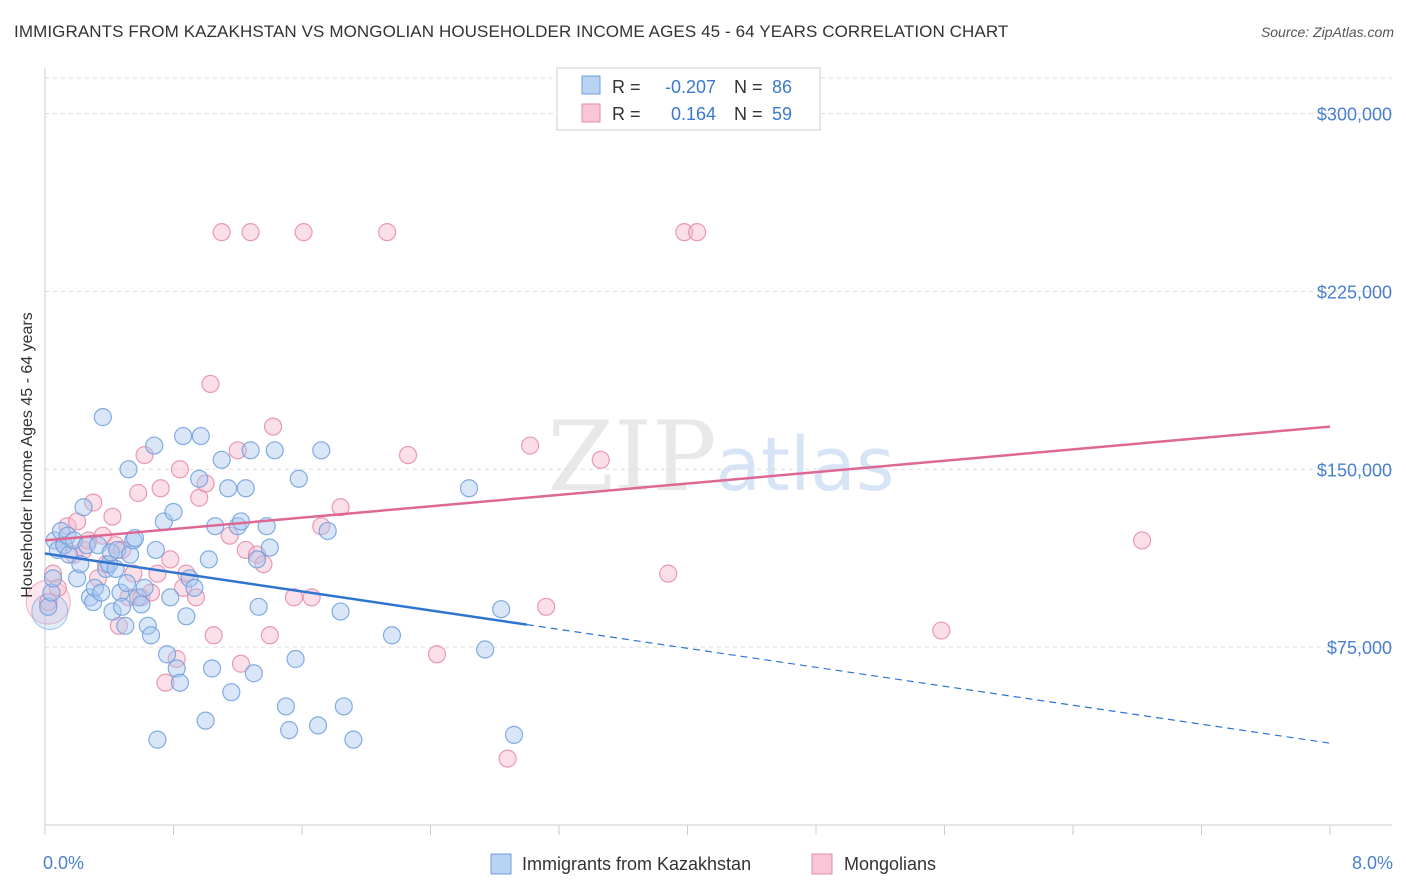 The width and height of the screenshot is (1406, 892). What do you see at coordinates (1354, 292) in the screenshot?
I see `y-tick-label: $225,000` at bounding box center [1354, 292].